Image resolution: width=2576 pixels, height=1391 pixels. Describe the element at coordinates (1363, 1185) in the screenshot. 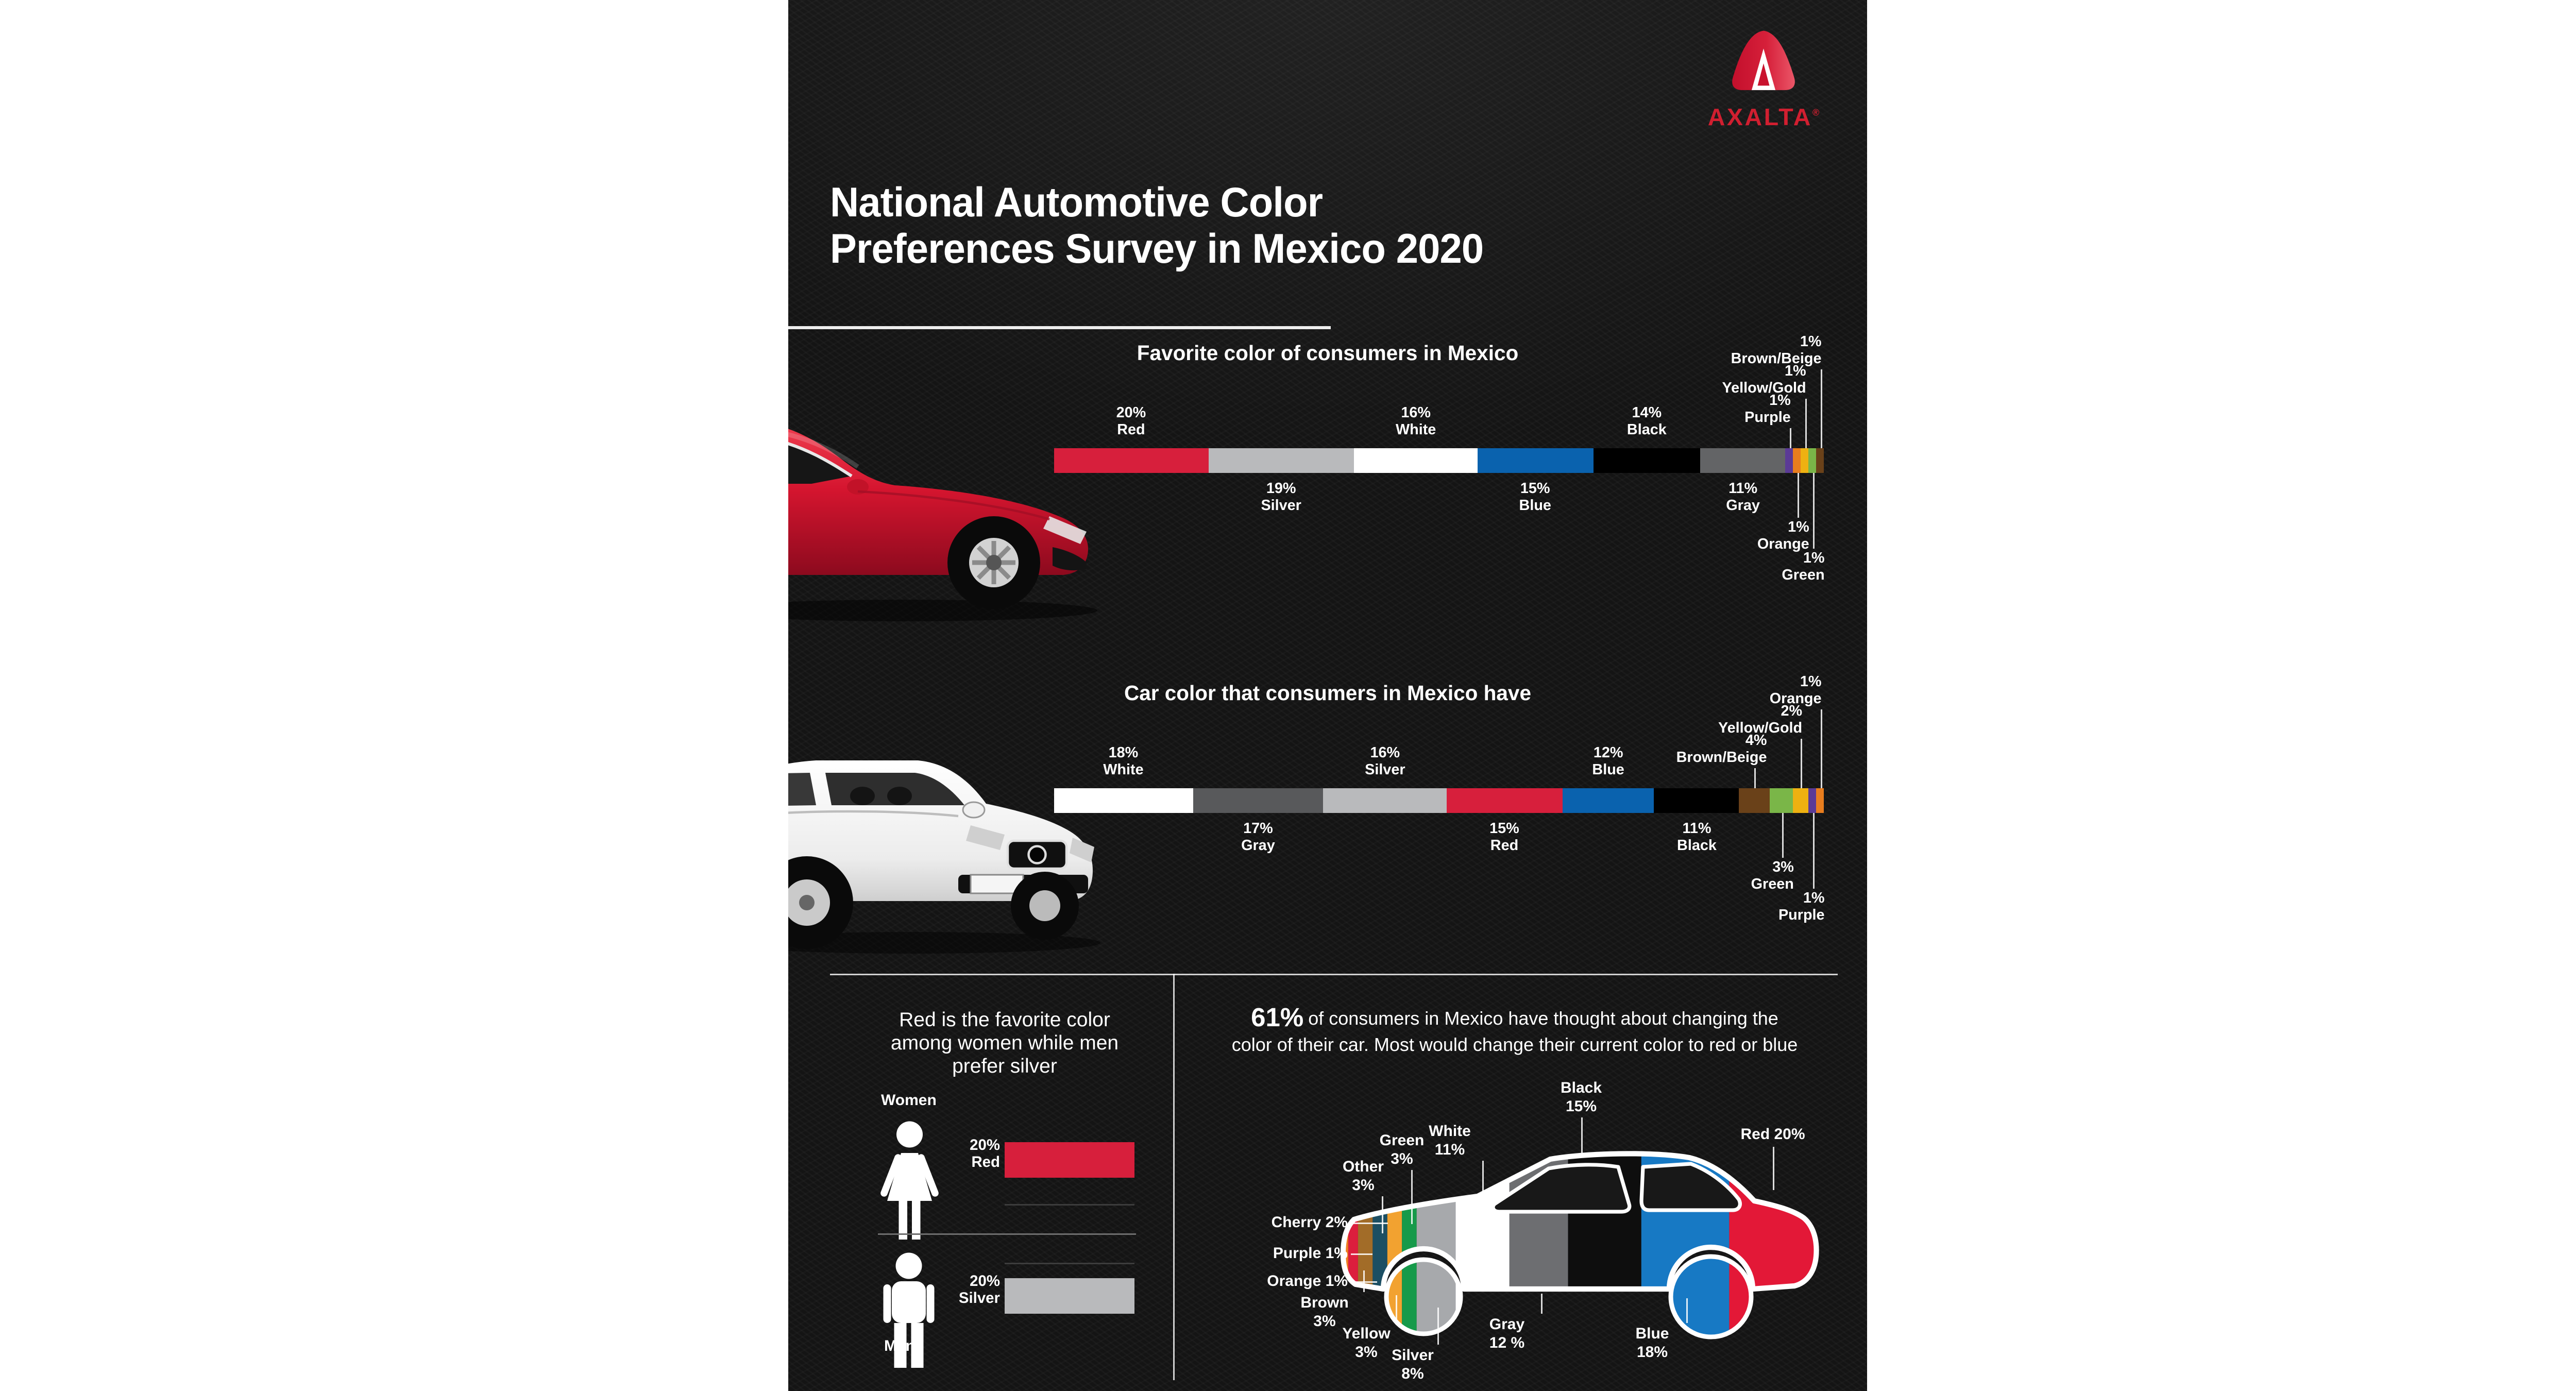

I see `car-label-other-text: 3%` at that location.